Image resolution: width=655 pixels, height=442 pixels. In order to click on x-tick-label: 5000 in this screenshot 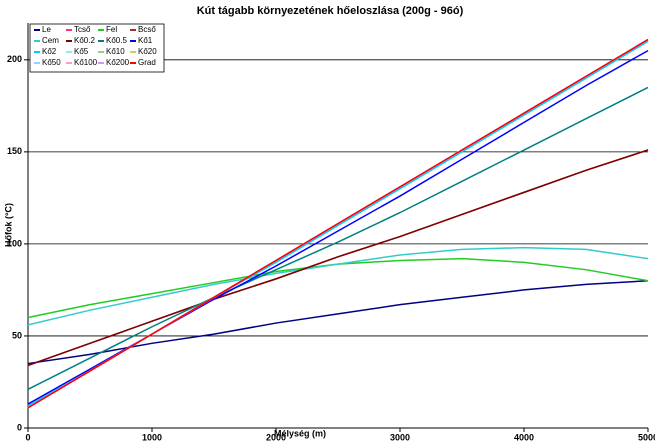, I will do `click(646, 437)`.